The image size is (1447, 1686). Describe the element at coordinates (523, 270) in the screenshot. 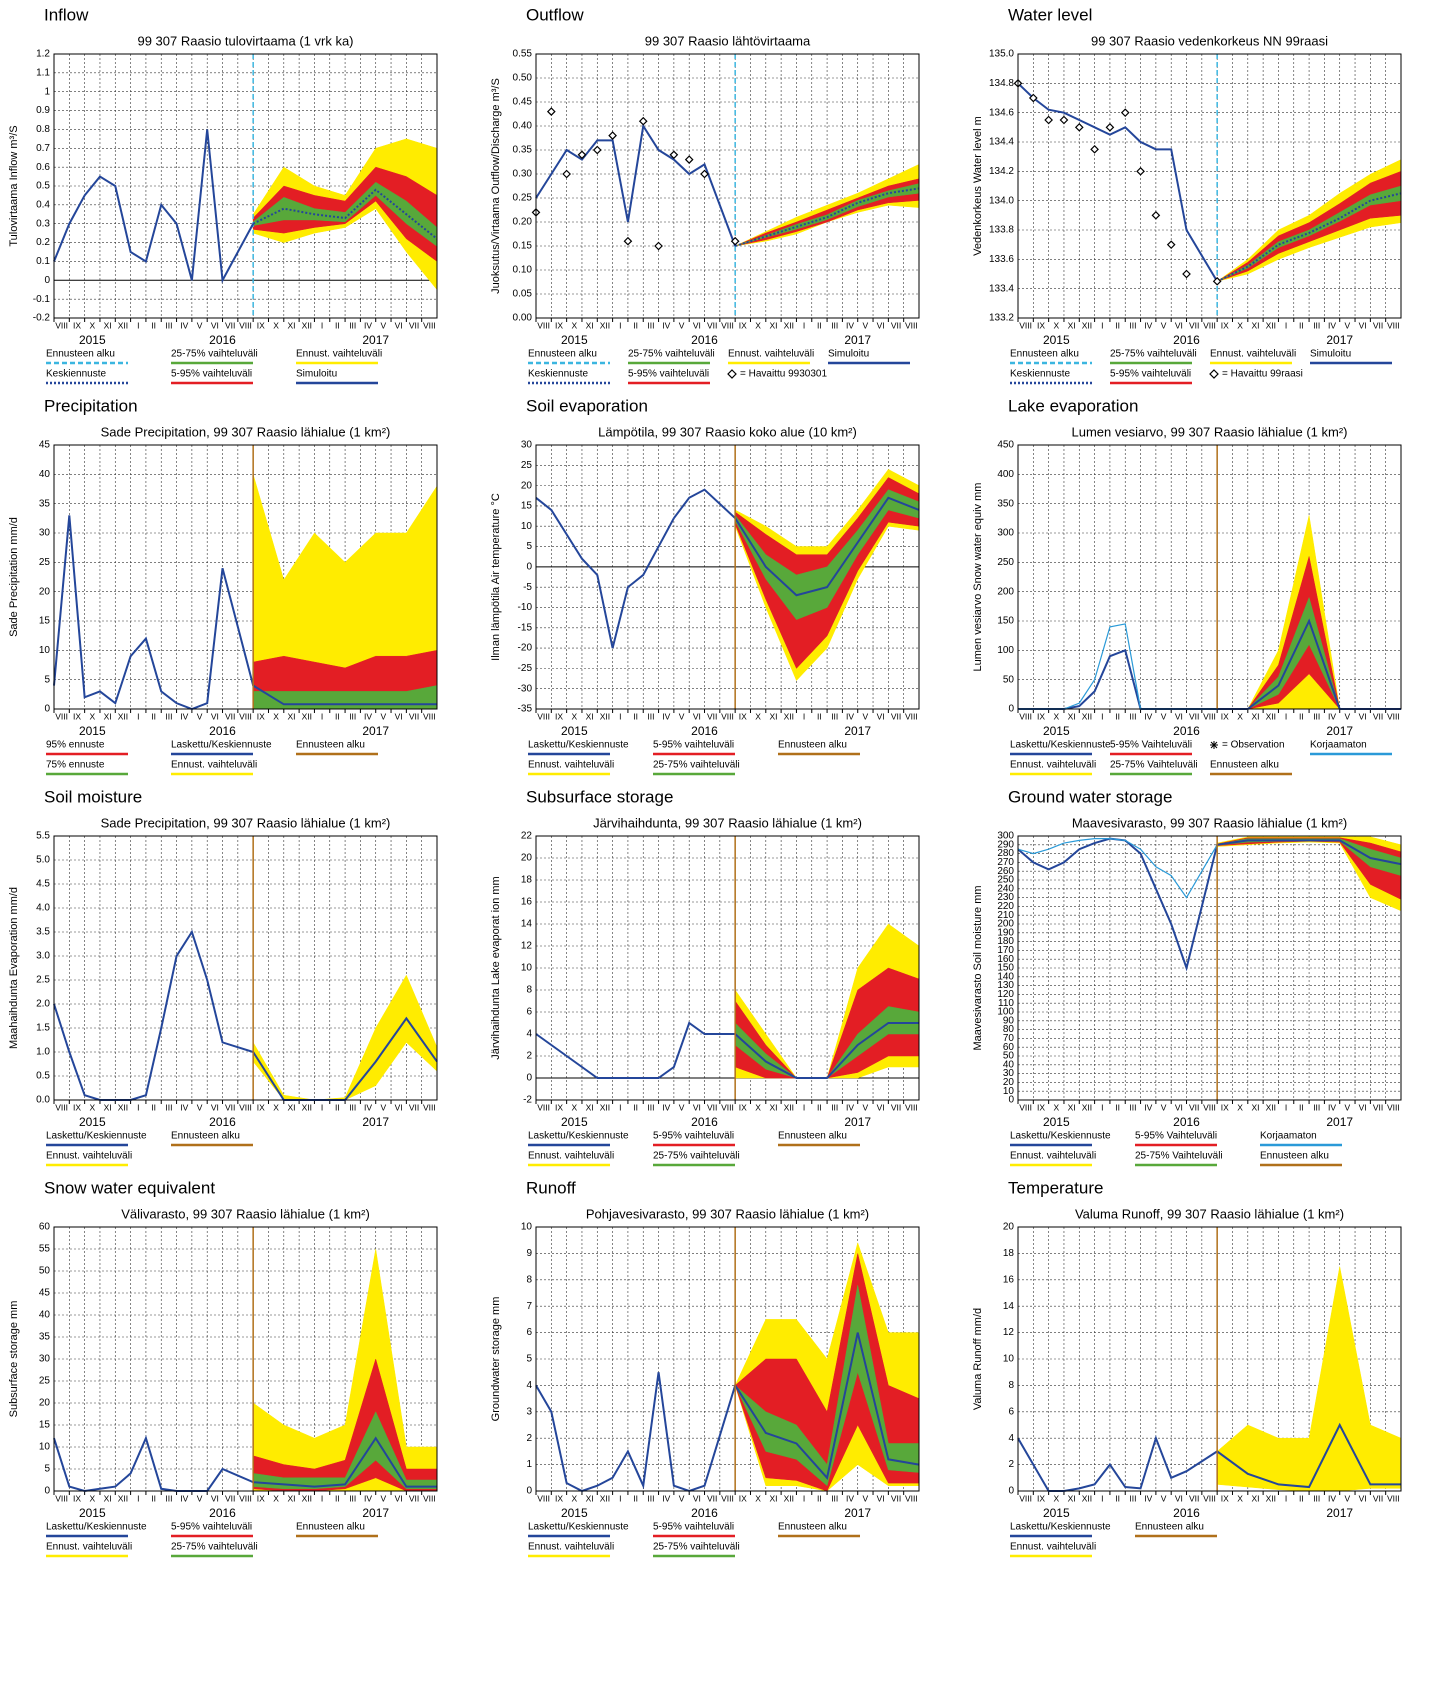

I see `y-tick-label: 0.10` at that location.